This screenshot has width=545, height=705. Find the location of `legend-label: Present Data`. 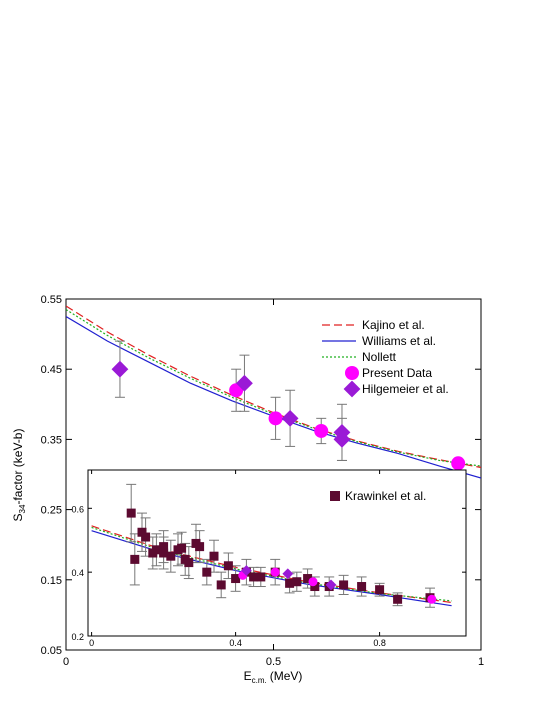

legend-label: Present Data is located at coordinates (397, 373).